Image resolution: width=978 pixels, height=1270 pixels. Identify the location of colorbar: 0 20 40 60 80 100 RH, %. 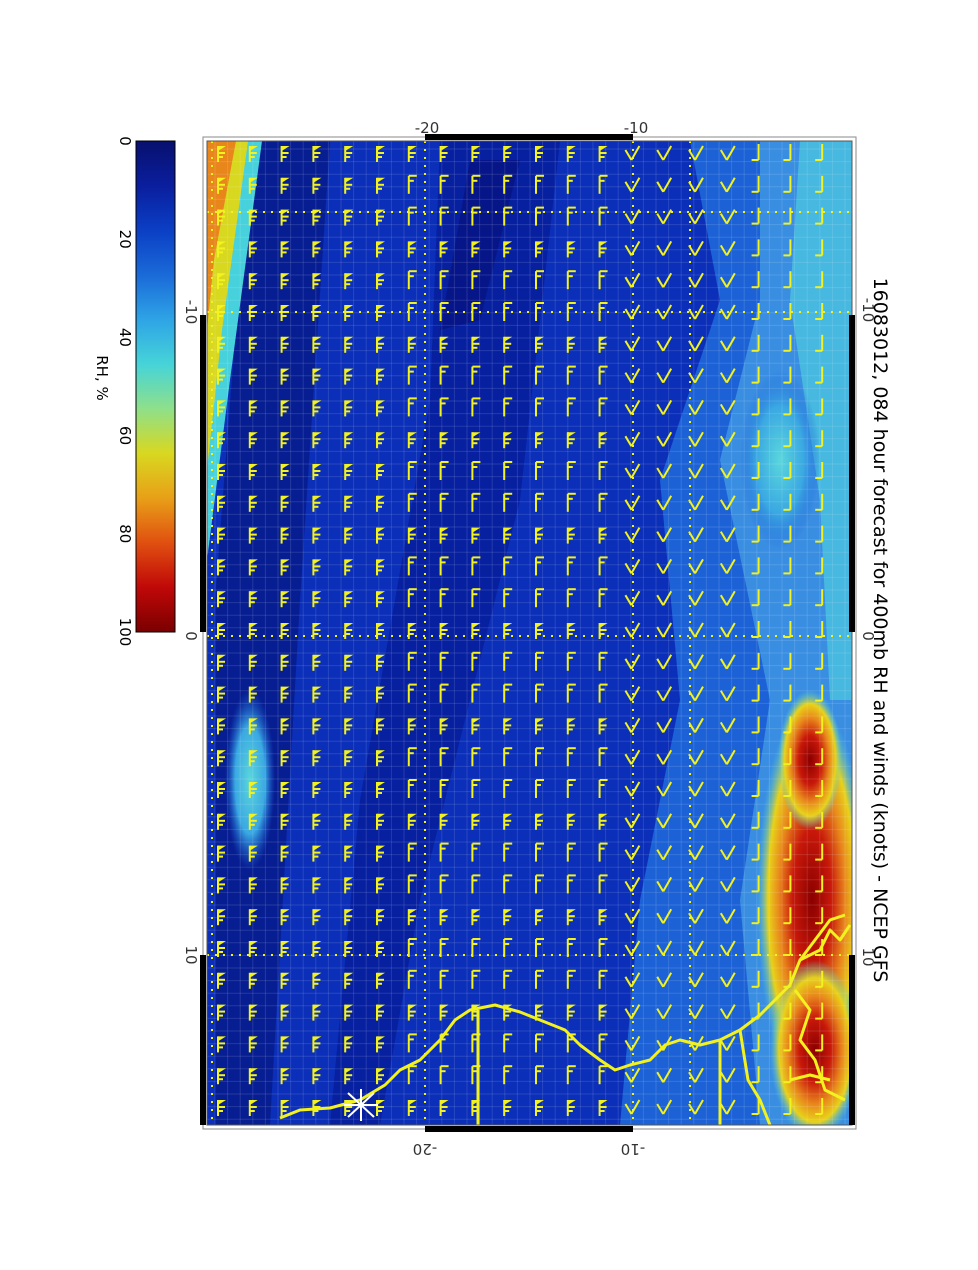
(134, 391).